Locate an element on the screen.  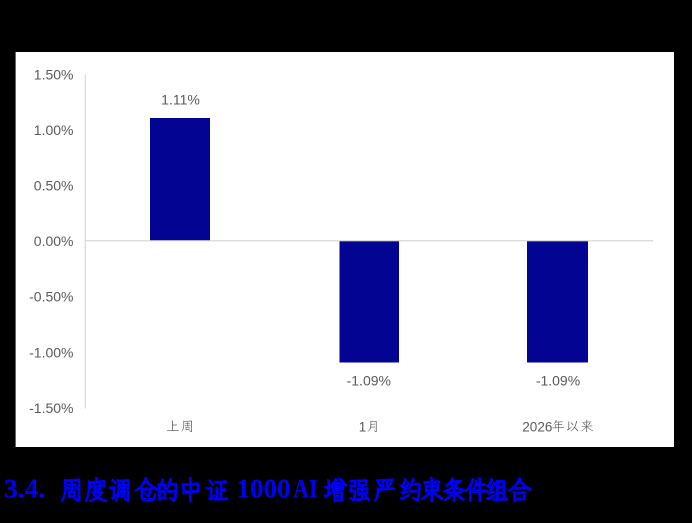
svg-text: AI is located at coordinates (305, 489).